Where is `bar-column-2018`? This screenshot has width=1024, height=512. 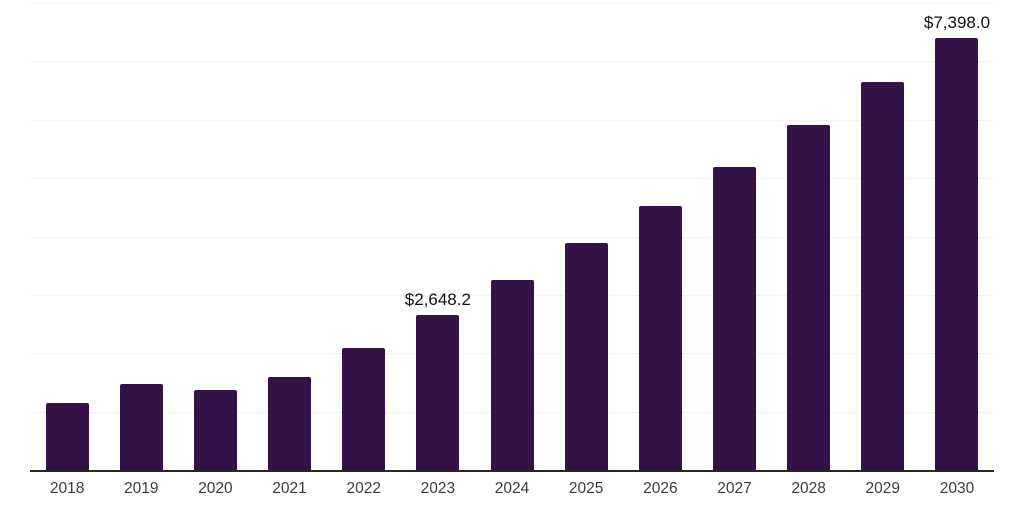 bar-column-2018 is located at coordinates (67, 236).